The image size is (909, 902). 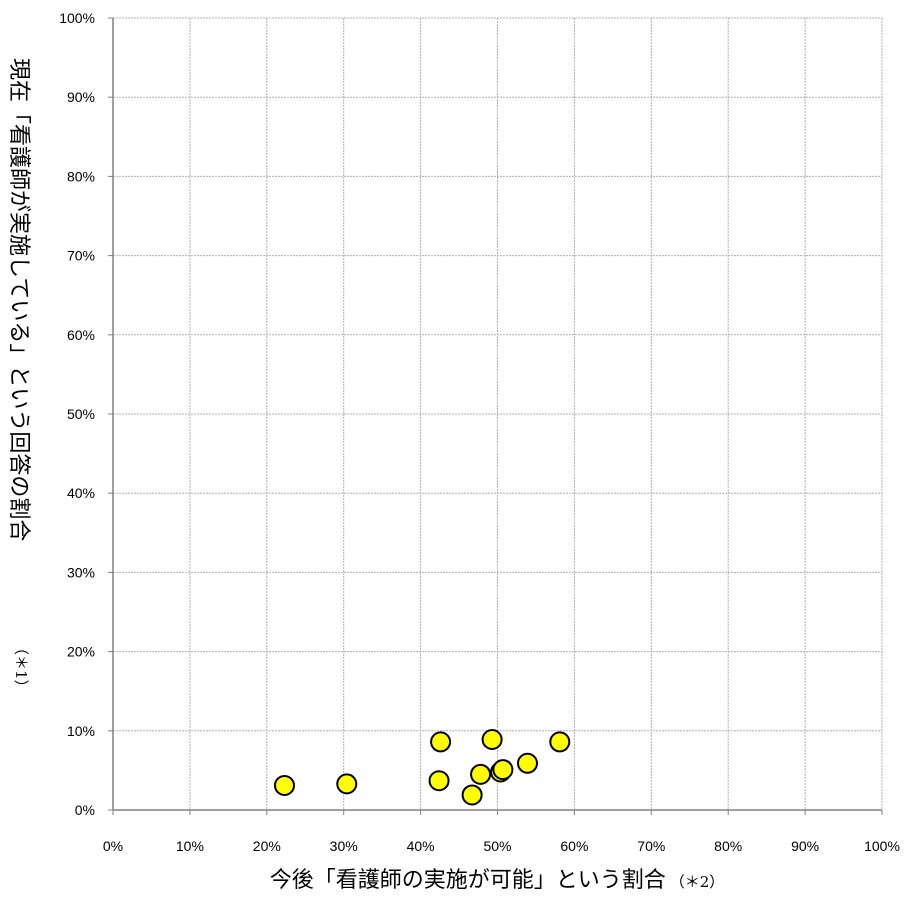 I want to click on x-axis-label: 今後「看護師の実施が可能」という割合, so click(x=468, y=880).